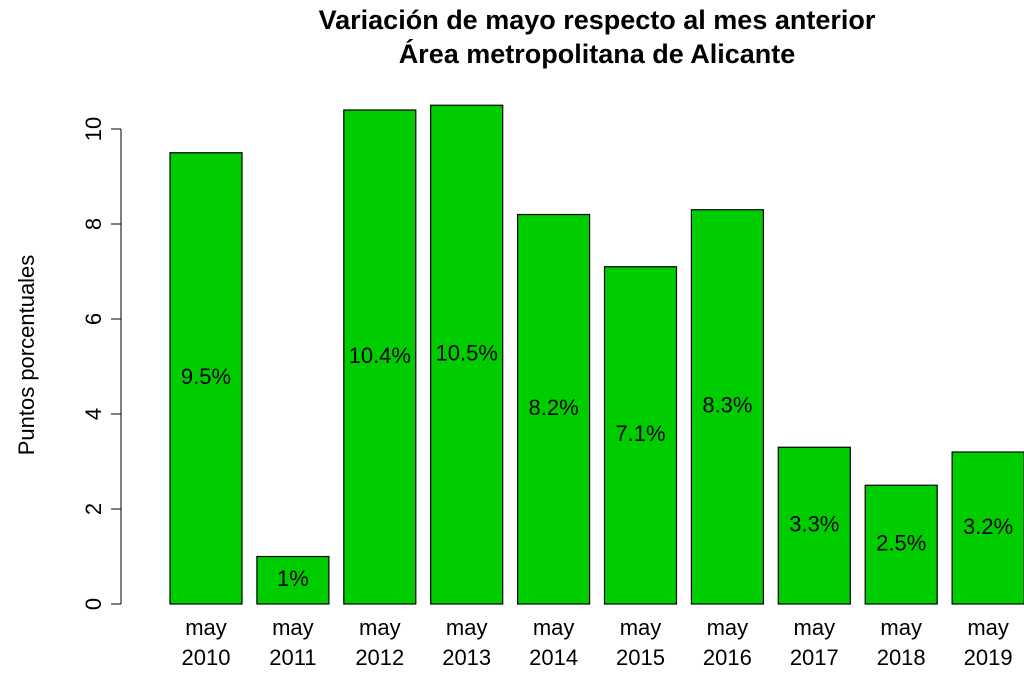  I want to click on x-tick-label: may 2019, so click(988, 642).